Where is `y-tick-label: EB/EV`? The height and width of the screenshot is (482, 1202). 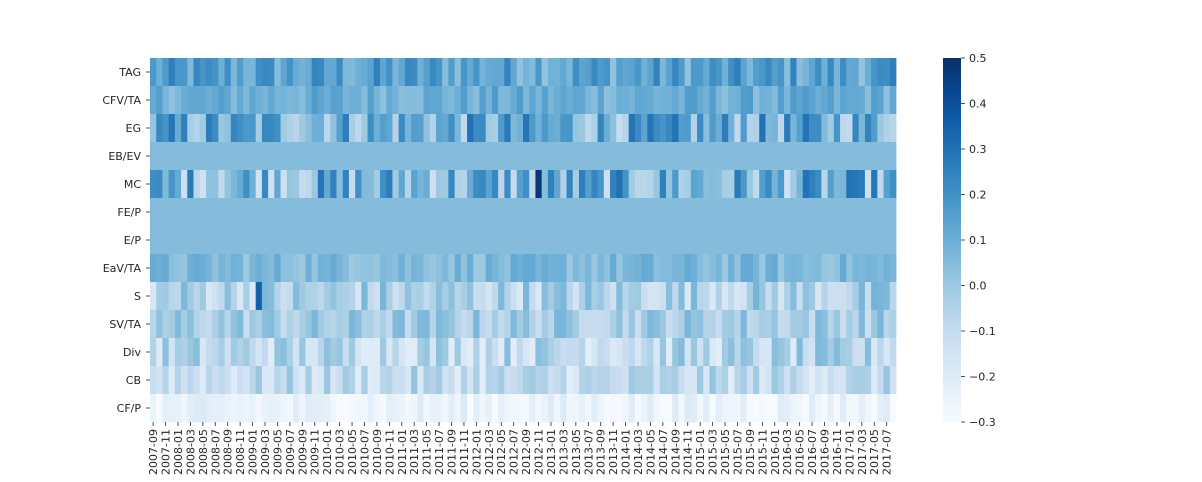 y-tick-label: EB/EV is located at coordinates (124, 156).